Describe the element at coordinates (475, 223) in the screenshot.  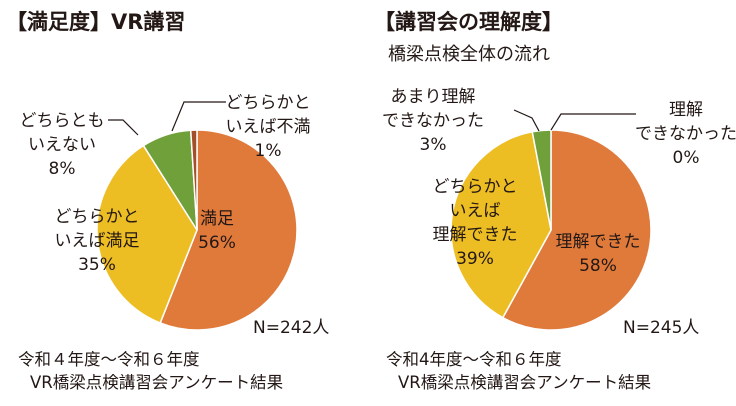
I see `slice-label-2: どちらかといえば理解できた 39%` at that location.